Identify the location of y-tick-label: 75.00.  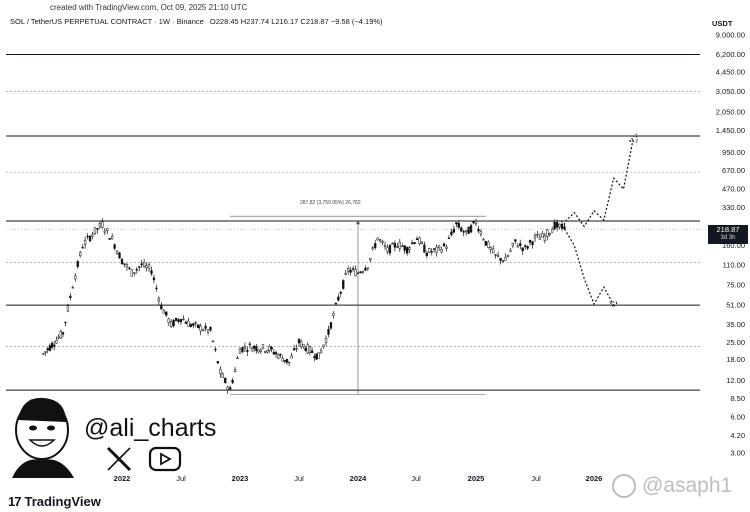
(735, 284).